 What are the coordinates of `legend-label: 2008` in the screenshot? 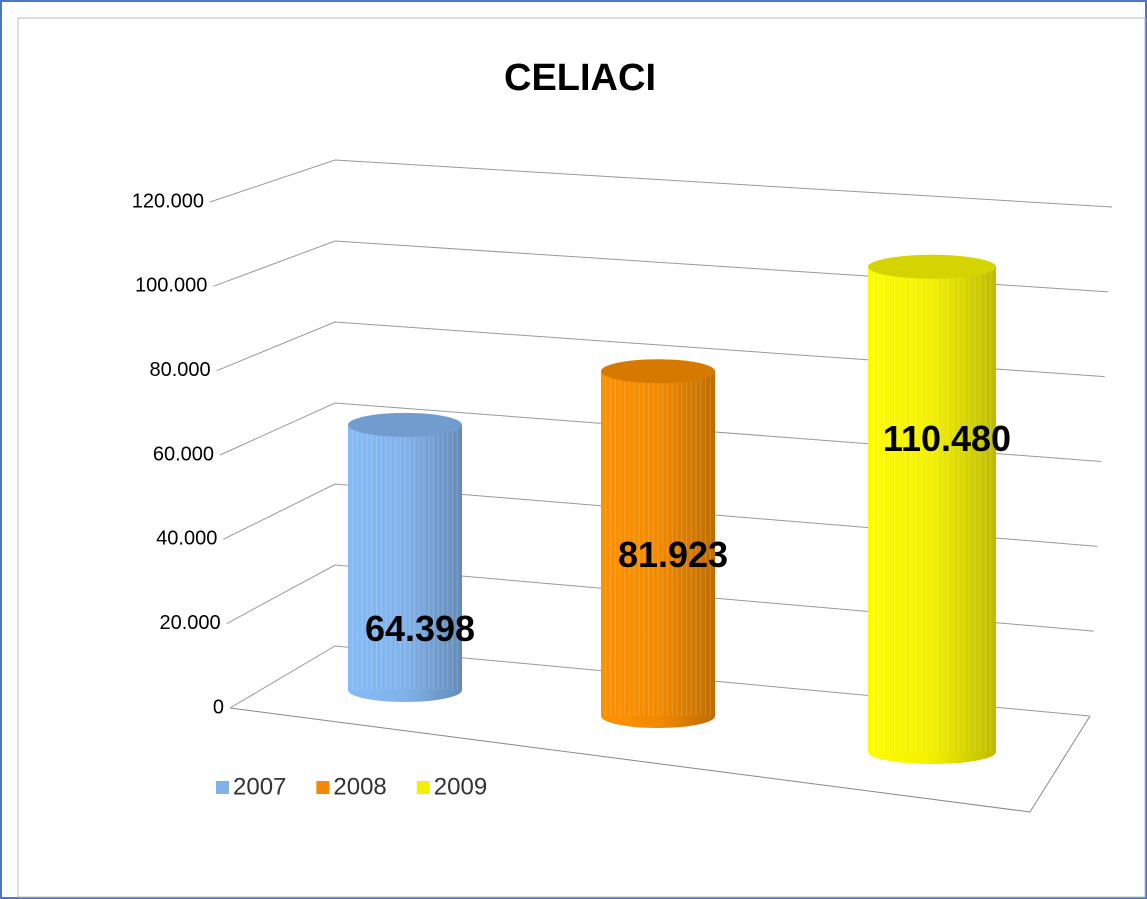 It's located at (359, 786).